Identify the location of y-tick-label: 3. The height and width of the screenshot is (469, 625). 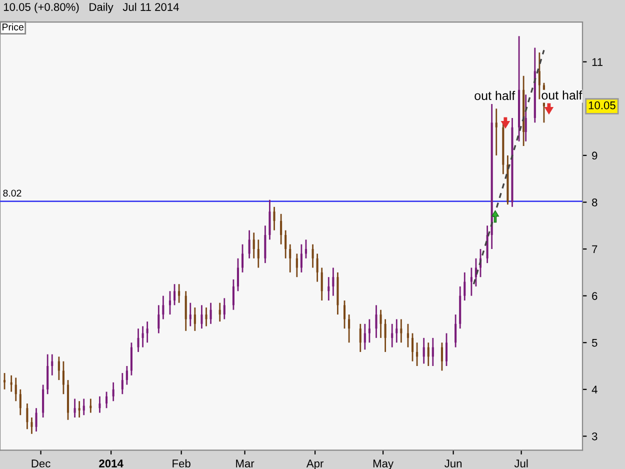
(595, 436).